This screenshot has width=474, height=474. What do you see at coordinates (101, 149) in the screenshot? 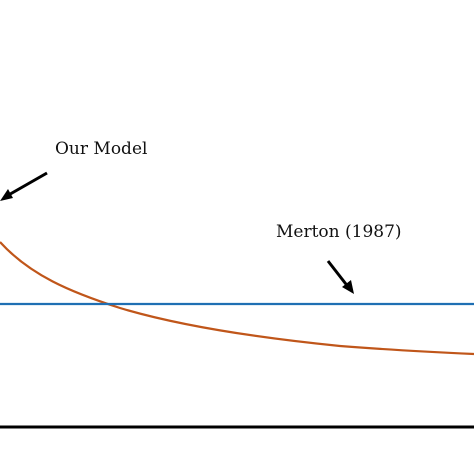
I see `annotation-our-model: Our Model` at bounding box center [101, 149].